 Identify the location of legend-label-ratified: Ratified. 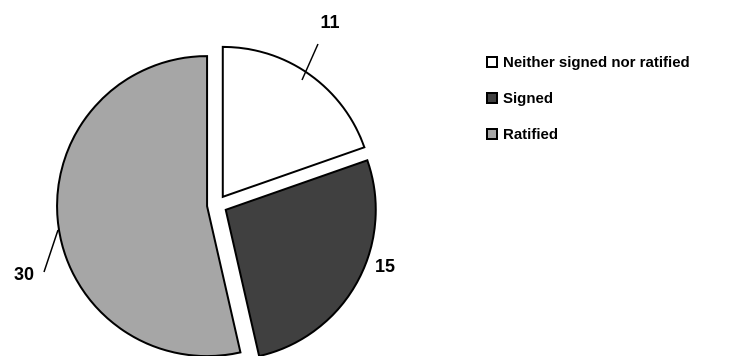
(531, 134).